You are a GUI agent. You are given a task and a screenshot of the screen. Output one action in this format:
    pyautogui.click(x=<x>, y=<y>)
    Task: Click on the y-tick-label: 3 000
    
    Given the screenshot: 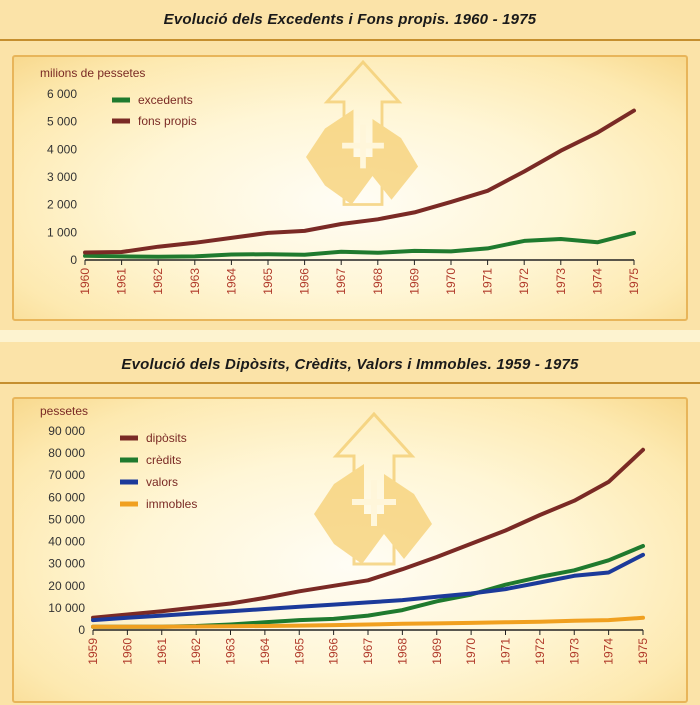 What is the action you would take?
    pyautogui.click(x=62, y=177)
    